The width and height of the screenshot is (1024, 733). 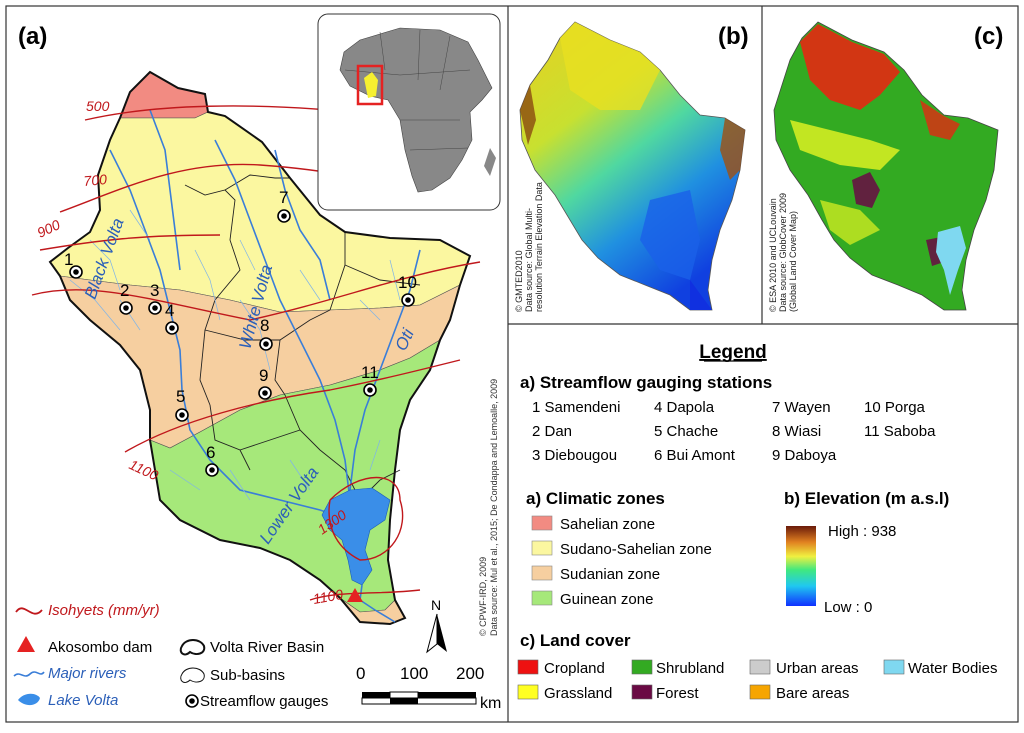 I want to click on legend-isohyets: Isohyets (mm/yr), so click(x=104, y=610).